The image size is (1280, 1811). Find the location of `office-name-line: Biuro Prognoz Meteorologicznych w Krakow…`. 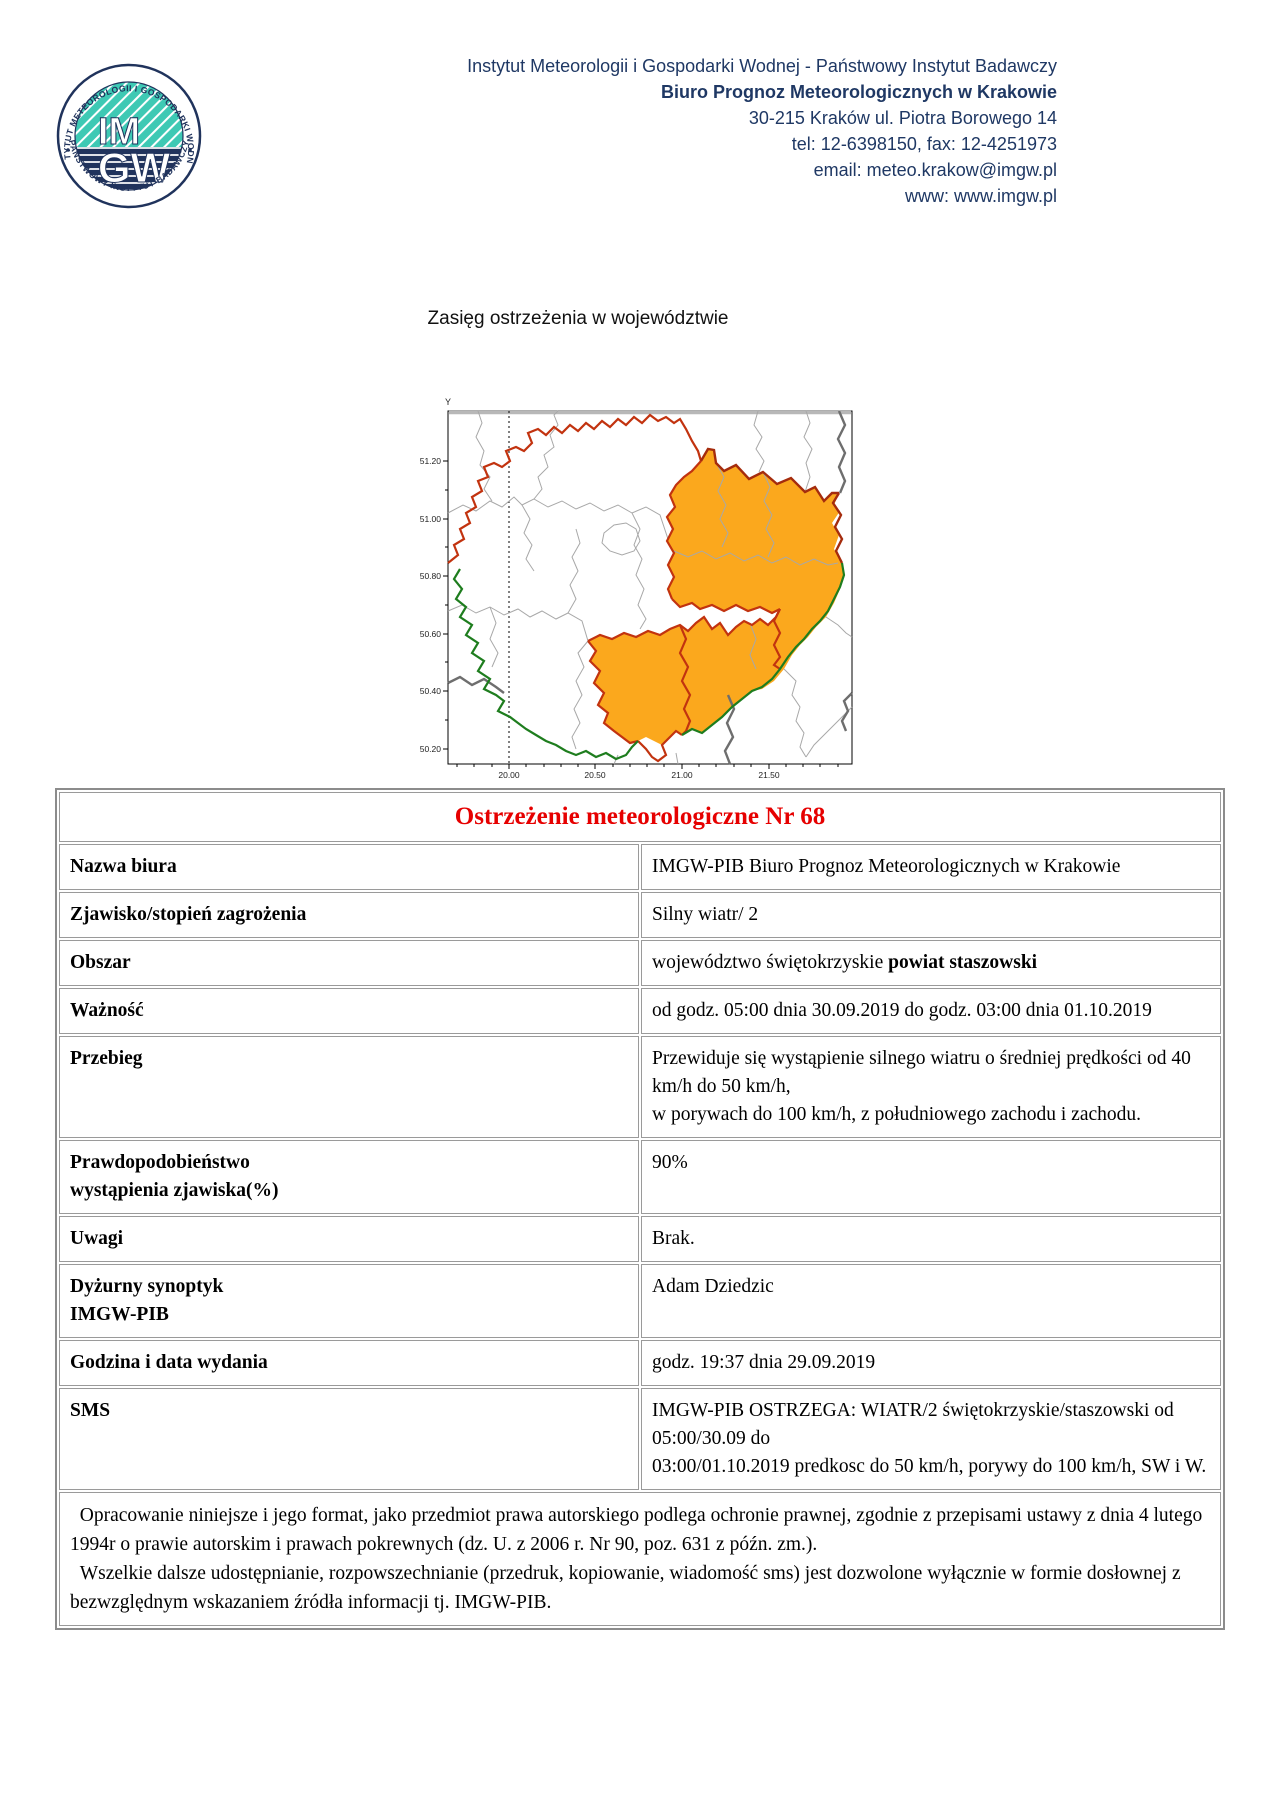

office-name-line: Biuro Prognoz Meteorologicznych w Krakow… is located at coordinates (858, 92).